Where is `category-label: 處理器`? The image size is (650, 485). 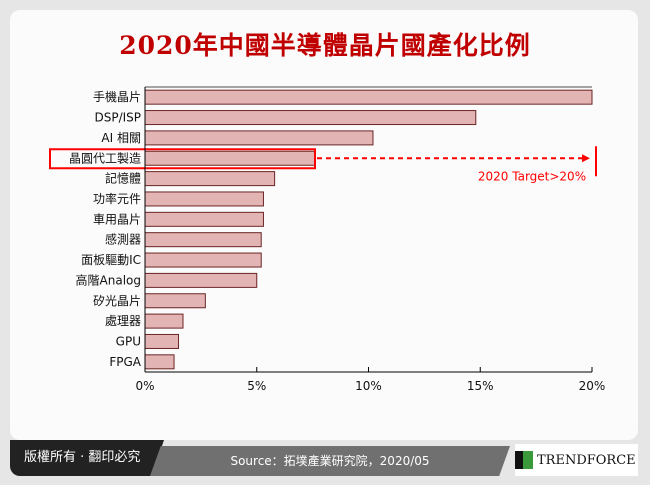 category-label: 處理器 is located at coordinates (123, 321).